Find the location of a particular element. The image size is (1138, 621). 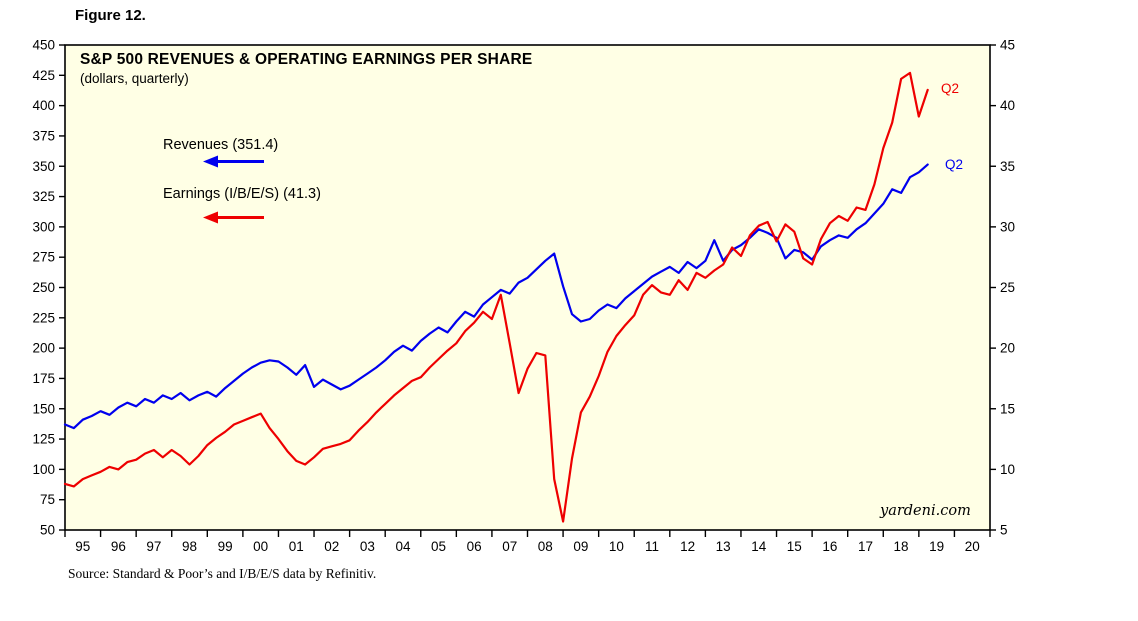

svg-text: 07 is located at coordinates (509, 546).